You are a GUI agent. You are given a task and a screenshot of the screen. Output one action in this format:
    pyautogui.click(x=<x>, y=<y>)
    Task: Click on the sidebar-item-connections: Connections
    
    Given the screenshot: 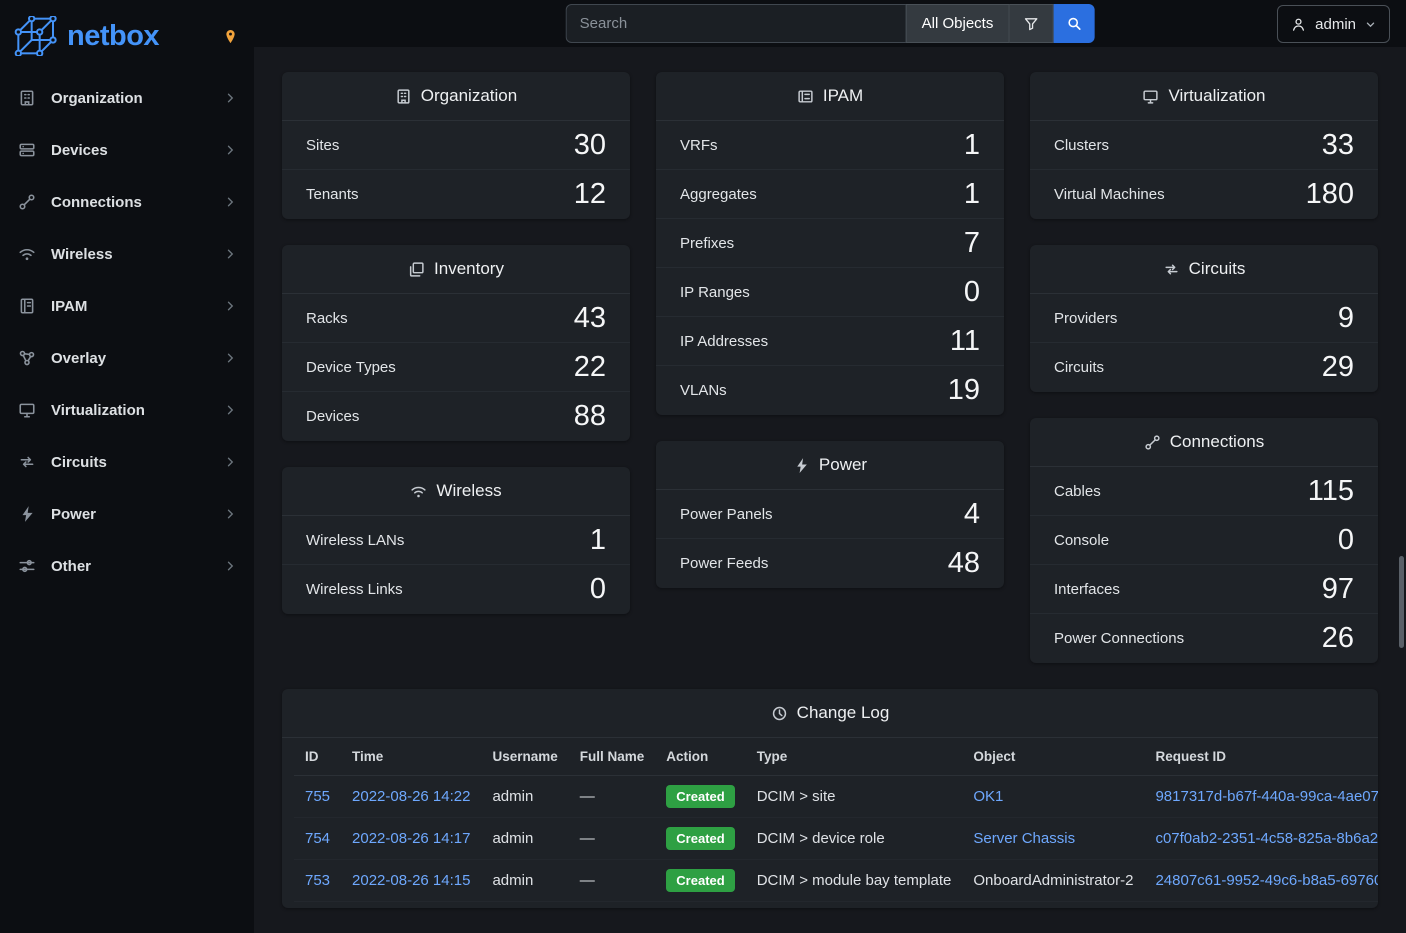 What is the action you would take?
    pyautogui.click(x=127, y=202)
    